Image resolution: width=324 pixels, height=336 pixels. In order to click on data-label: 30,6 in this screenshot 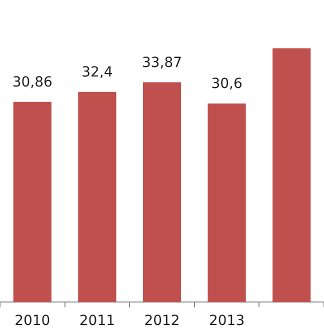, I will do `click(226, 84)`.